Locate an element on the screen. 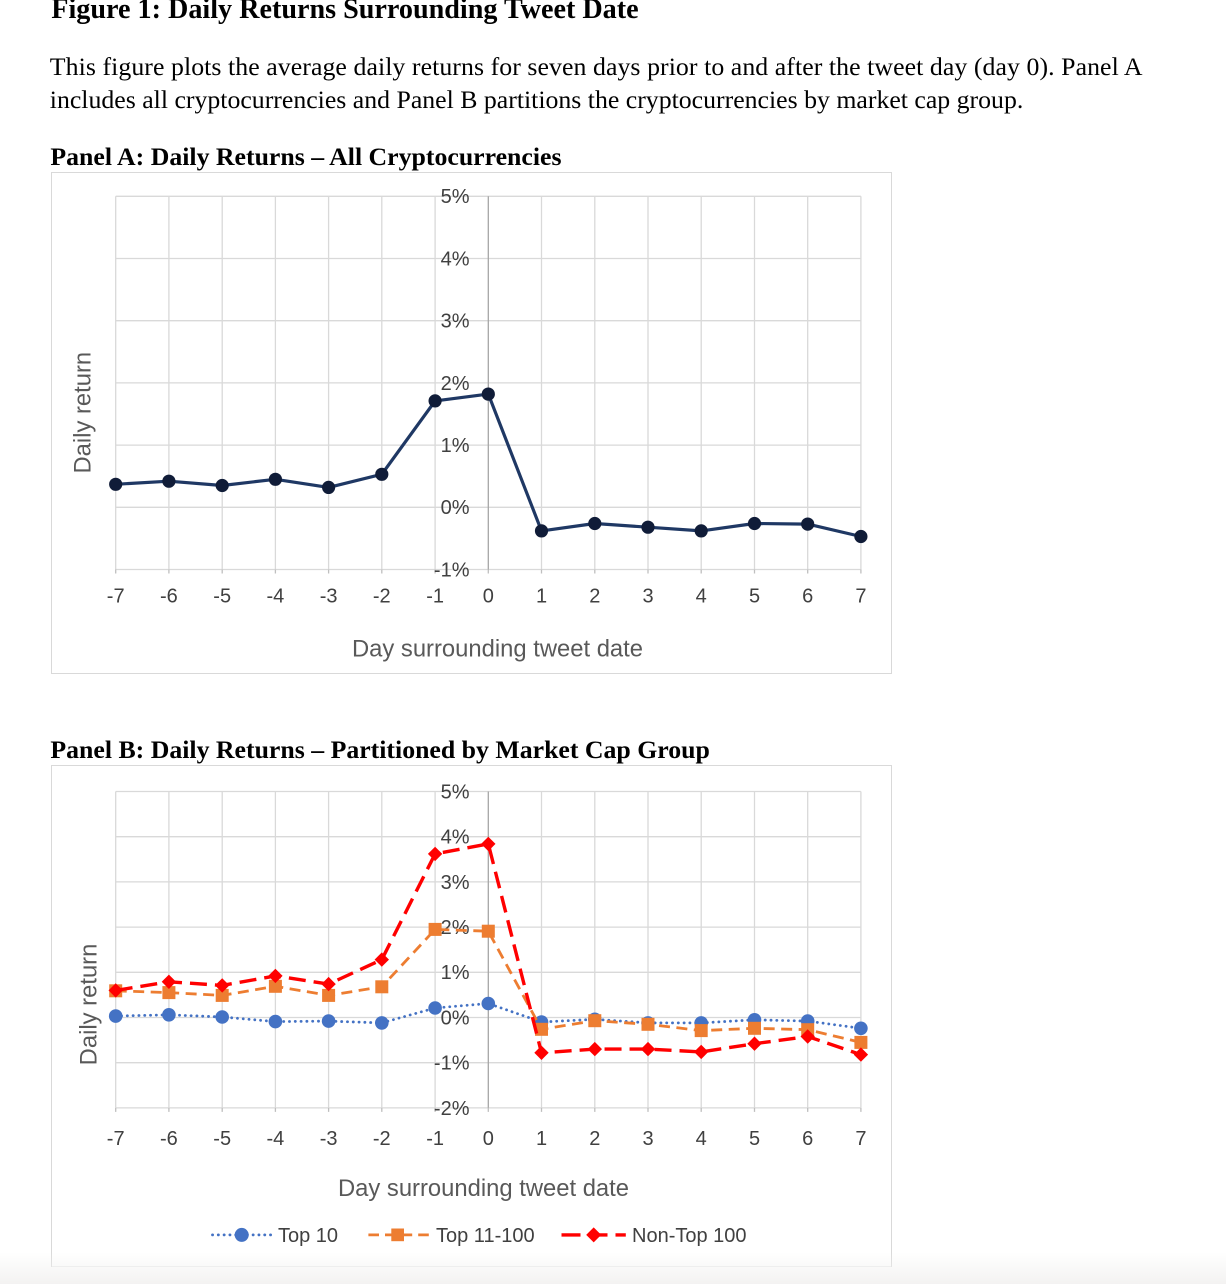 The width and height of the screenshot is (1226, 1284). svg-text: Top 10 is located at coordinates (308, 1235).